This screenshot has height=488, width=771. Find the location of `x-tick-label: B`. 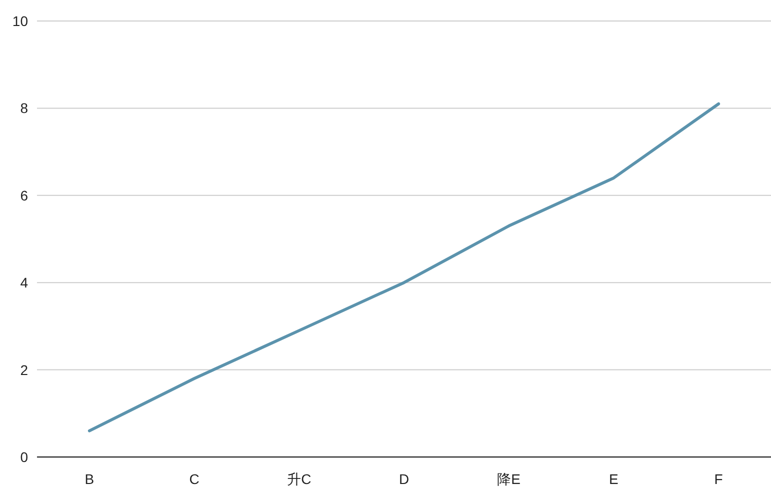

x-tick-label: B is located at coordinates (89, 479).